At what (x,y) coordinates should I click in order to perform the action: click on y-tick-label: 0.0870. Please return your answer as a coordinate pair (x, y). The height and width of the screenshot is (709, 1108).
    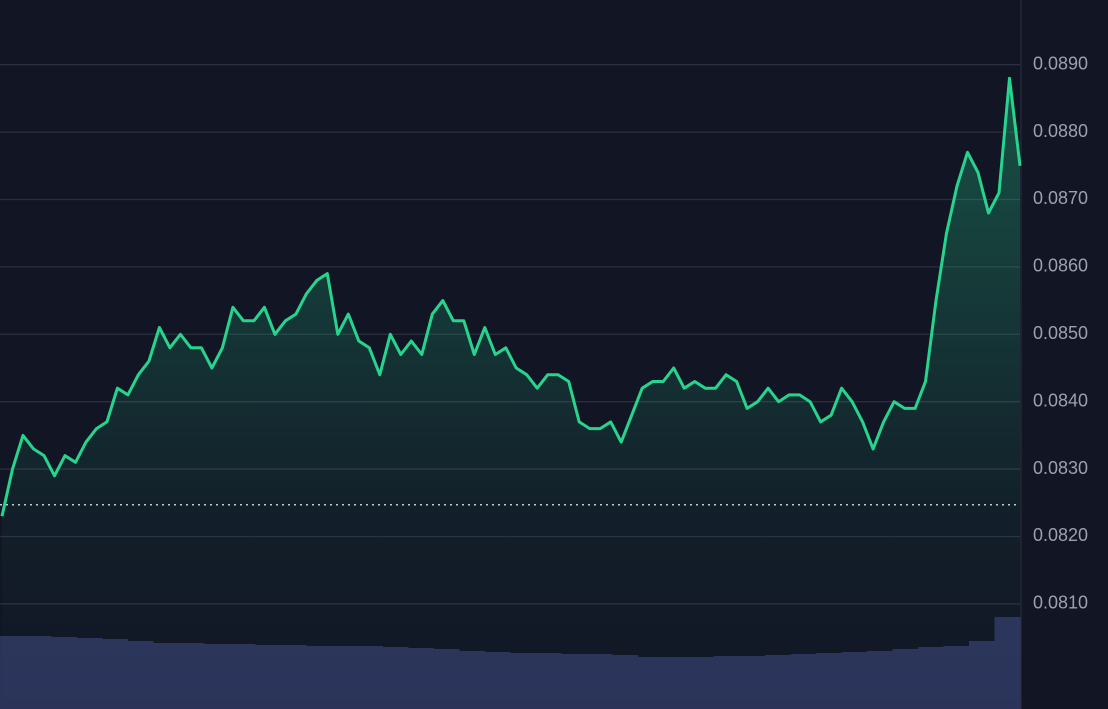
    Looking at the image, I should click on (1060, 198).